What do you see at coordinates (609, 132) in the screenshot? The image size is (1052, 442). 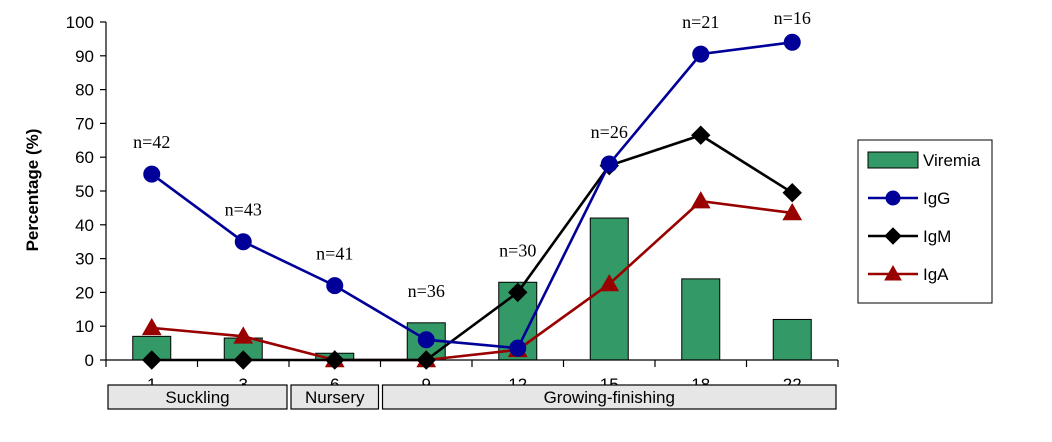 I see `sample-size-label-15: n=26` at bounding box center [609, 132].